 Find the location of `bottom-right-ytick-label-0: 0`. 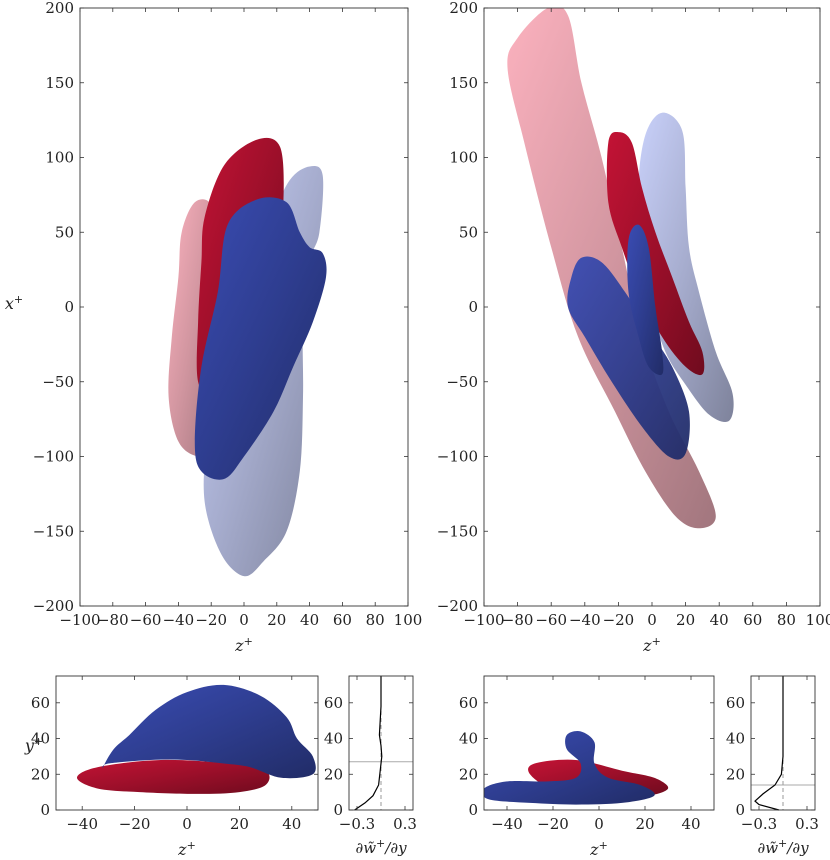

bottom-right-ytick-label-0: 0 is located at coordinates (473, 810).